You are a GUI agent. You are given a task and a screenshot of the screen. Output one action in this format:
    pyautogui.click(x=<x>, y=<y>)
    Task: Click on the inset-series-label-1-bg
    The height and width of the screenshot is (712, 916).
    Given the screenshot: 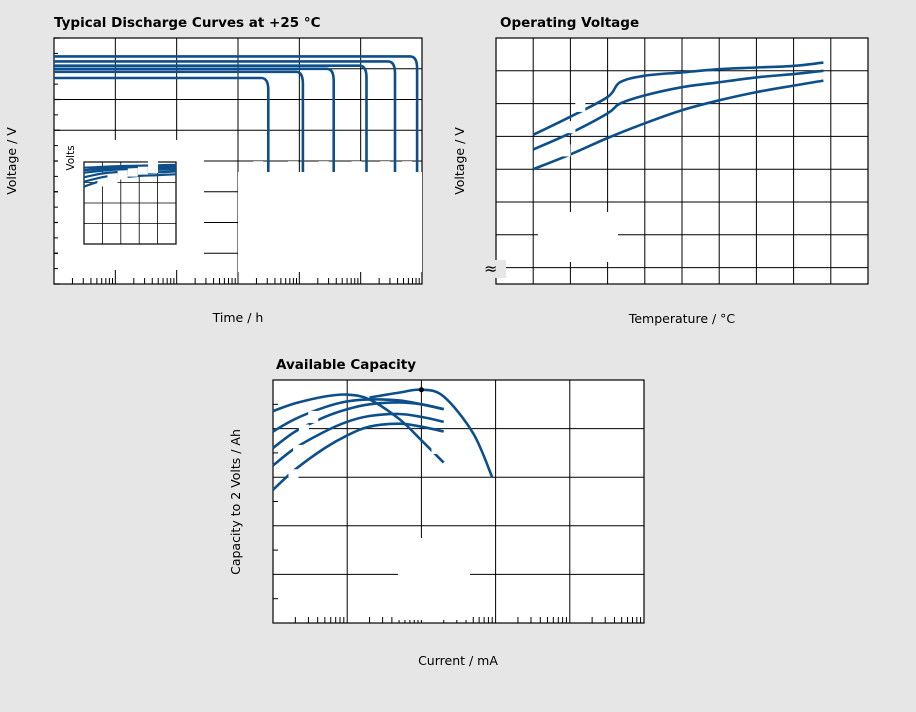 What is the action you would take?
    pyautogui.click(x=102, y=180)
    